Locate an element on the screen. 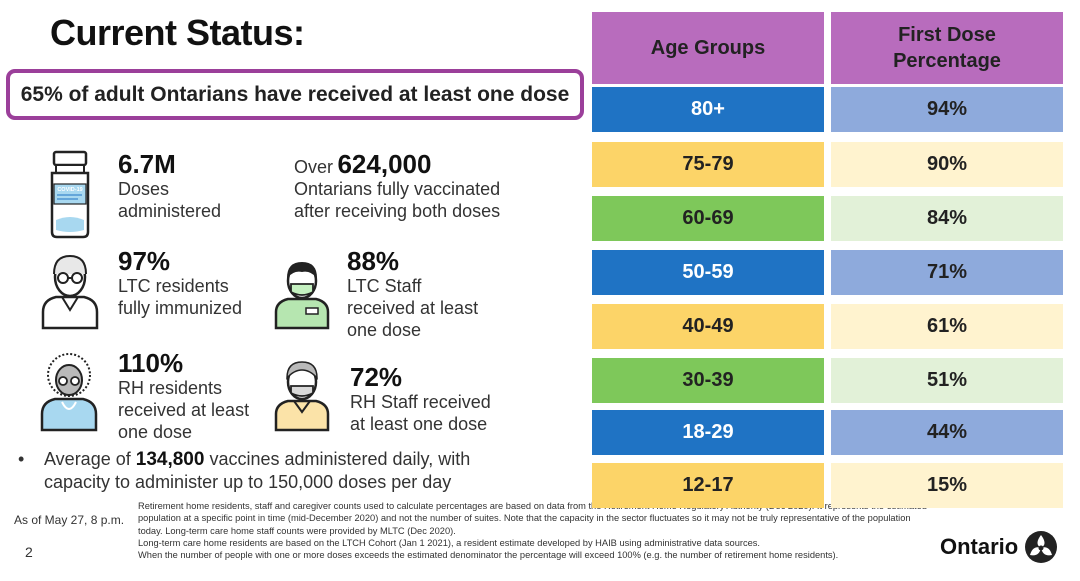  stat-doses-value: 6.7M is located at coordinates (147, 164).